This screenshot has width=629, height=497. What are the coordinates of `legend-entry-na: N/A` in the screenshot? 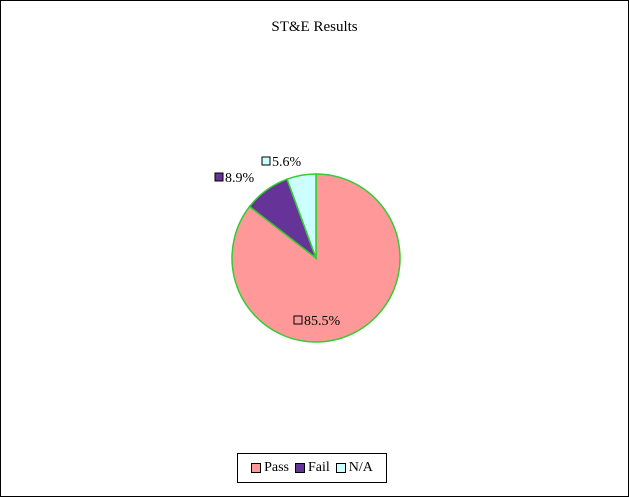 It's located at (354, 468).